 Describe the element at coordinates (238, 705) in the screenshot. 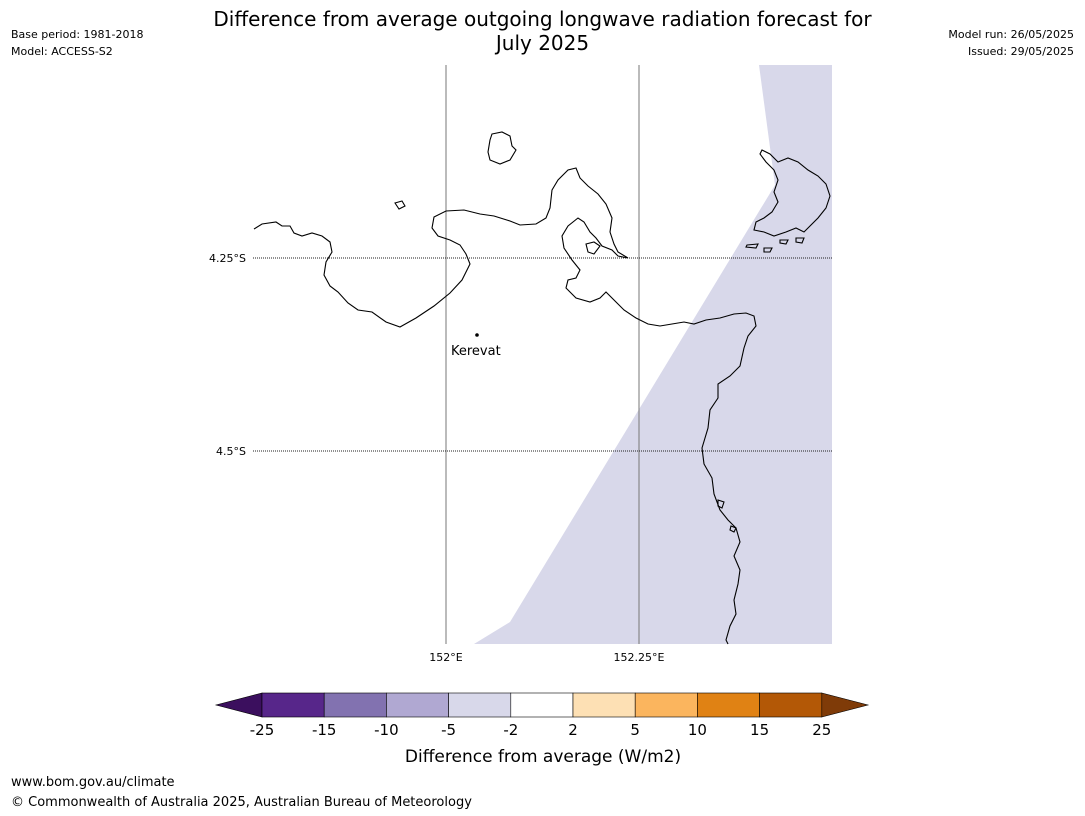

I see `colorbar-extend-low` at that location.